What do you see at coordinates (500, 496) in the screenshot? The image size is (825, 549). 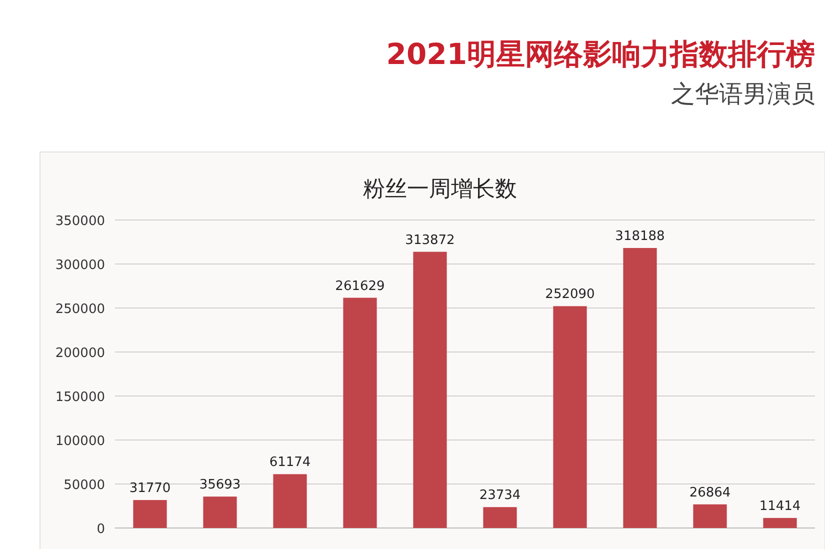 I see `data-label: 23734` at bounding box center [500, 496].